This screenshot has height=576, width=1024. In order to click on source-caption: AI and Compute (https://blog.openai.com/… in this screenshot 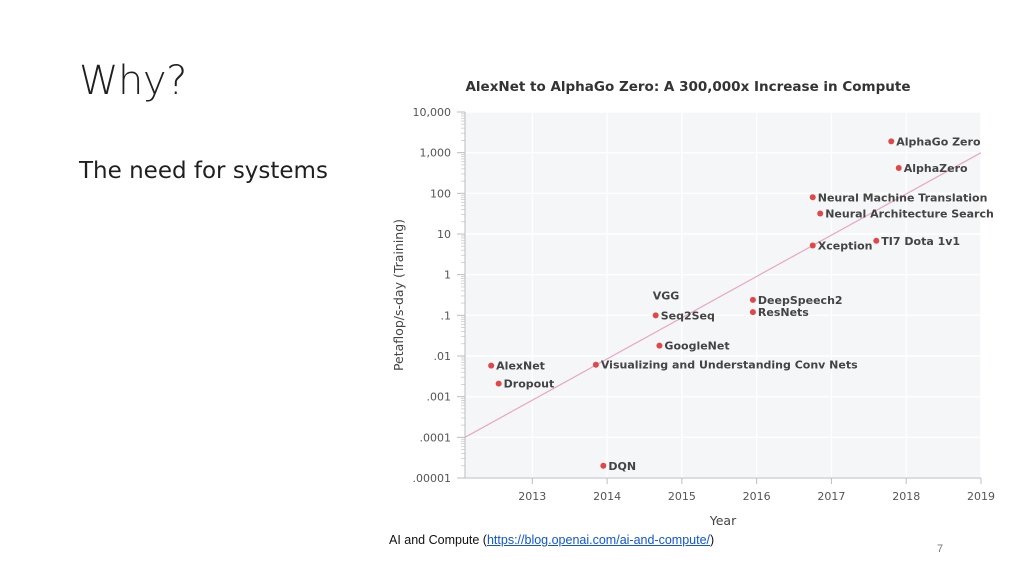, I will do `click(551, 540)`.